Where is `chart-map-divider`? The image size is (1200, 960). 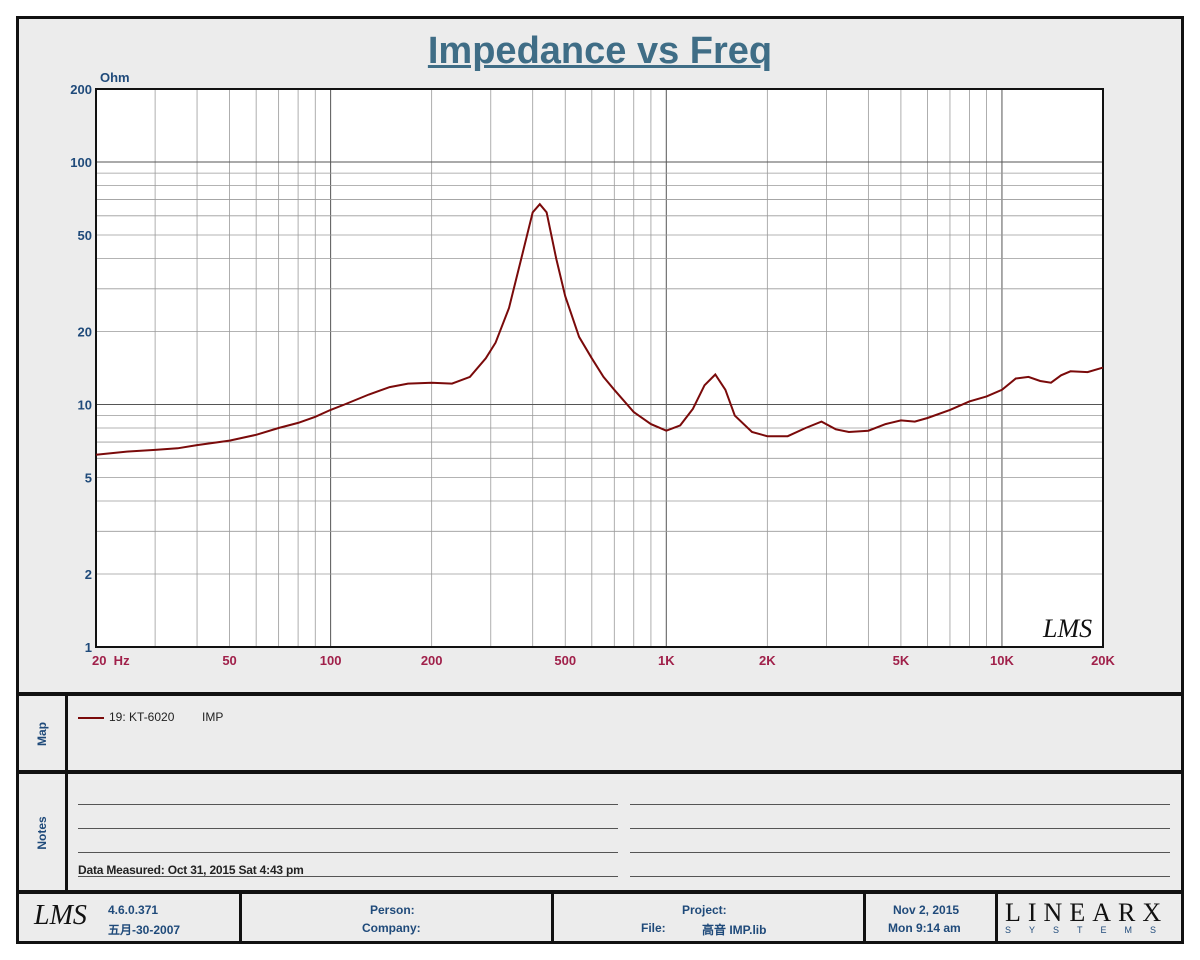 chart-map-divider is located at coordinates (600, 694).